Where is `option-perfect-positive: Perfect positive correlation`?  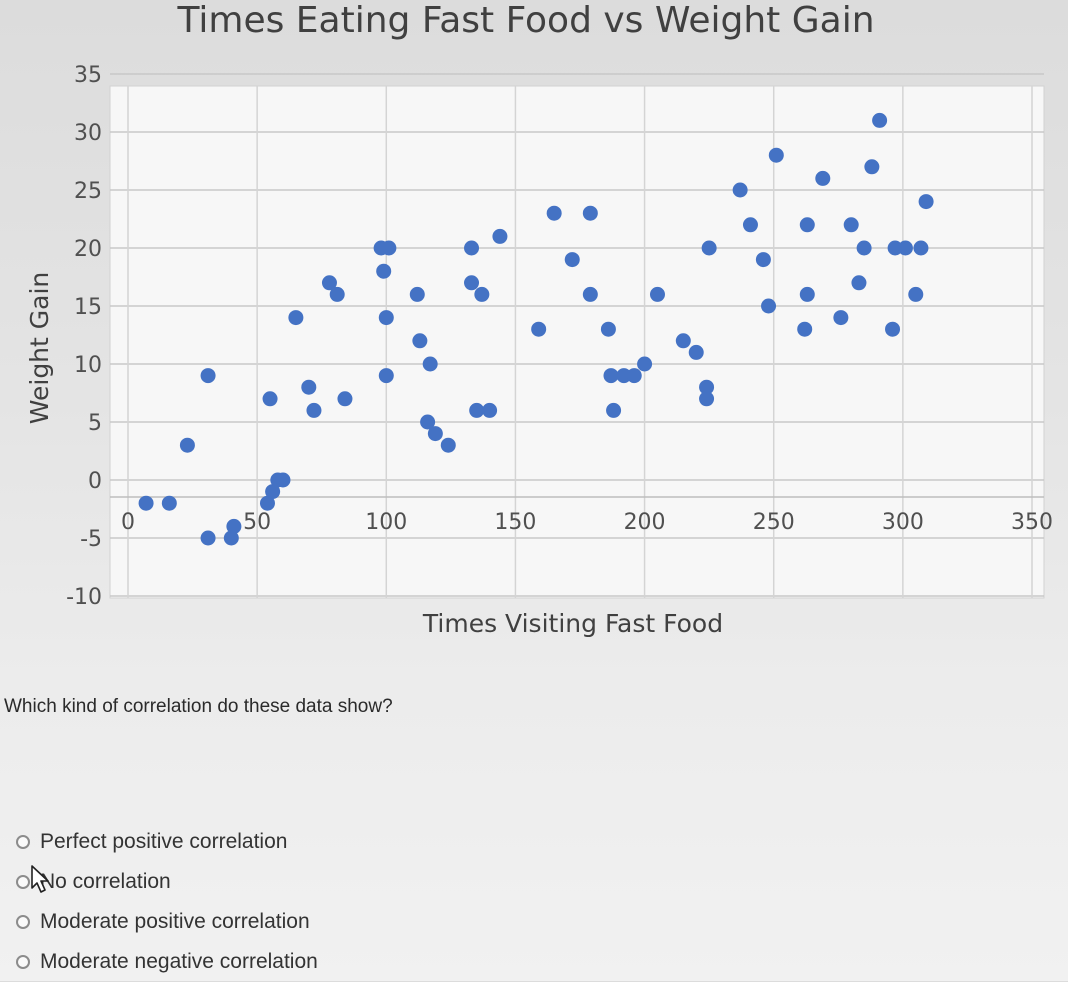
option-perfect-positive: Perfect positive correlation is located at coordinates (167, 842).